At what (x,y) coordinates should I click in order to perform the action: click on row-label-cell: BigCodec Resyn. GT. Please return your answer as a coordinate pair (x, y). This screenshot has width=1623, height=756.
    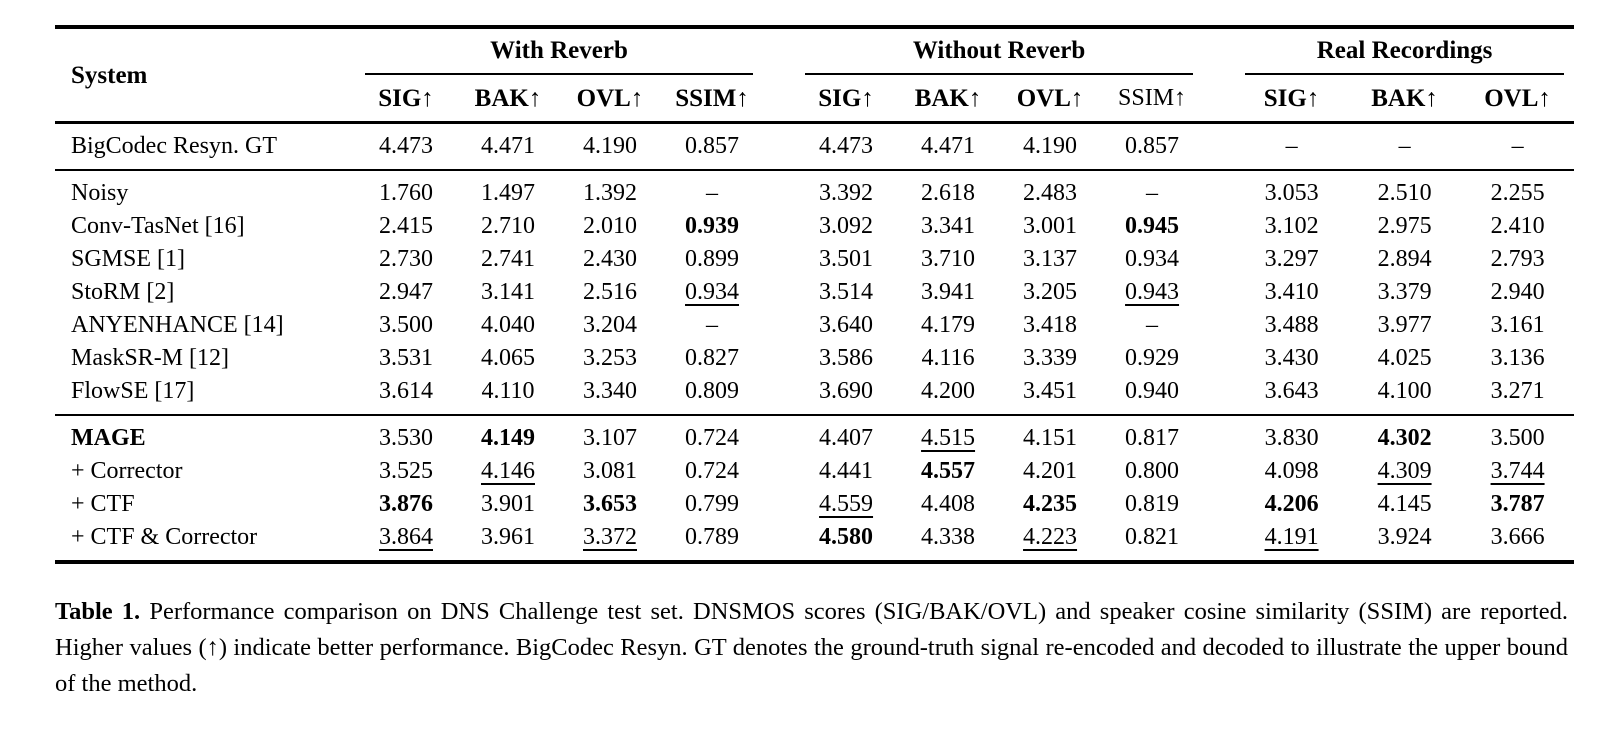
    Looking at the image, I should click on (205, 147).